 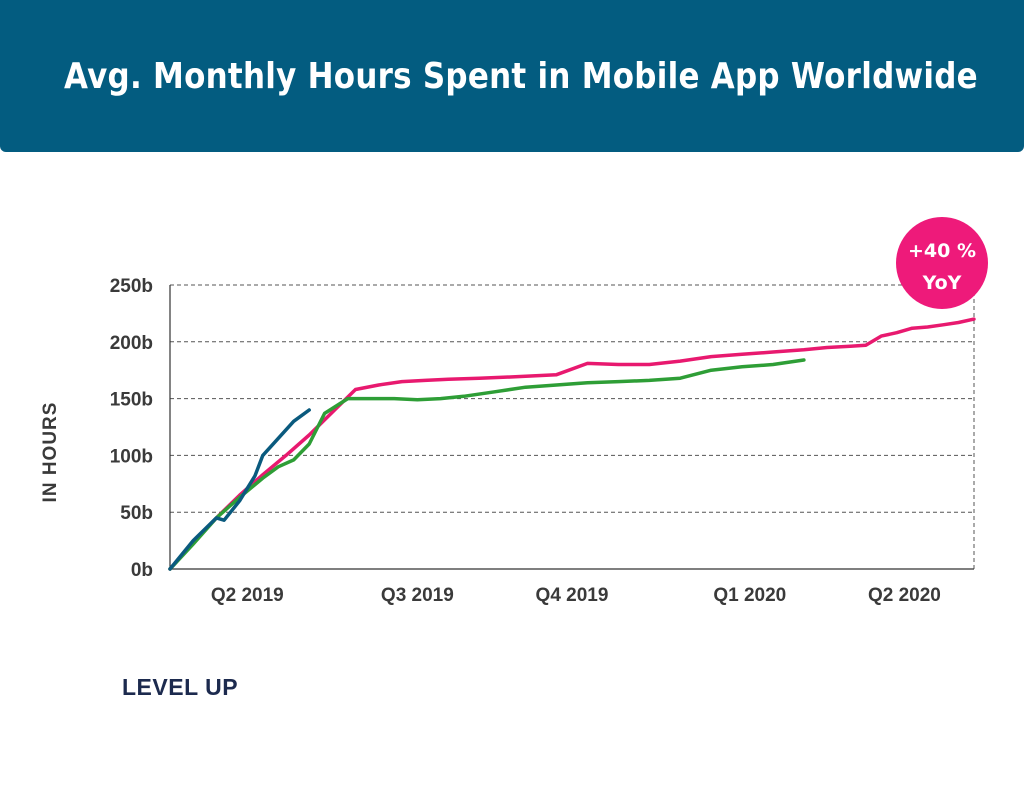 What do you see at coordinates (131, 343) in the screenshot?
I see `y-tick-label: 200b` at bounding box center [131, 343].